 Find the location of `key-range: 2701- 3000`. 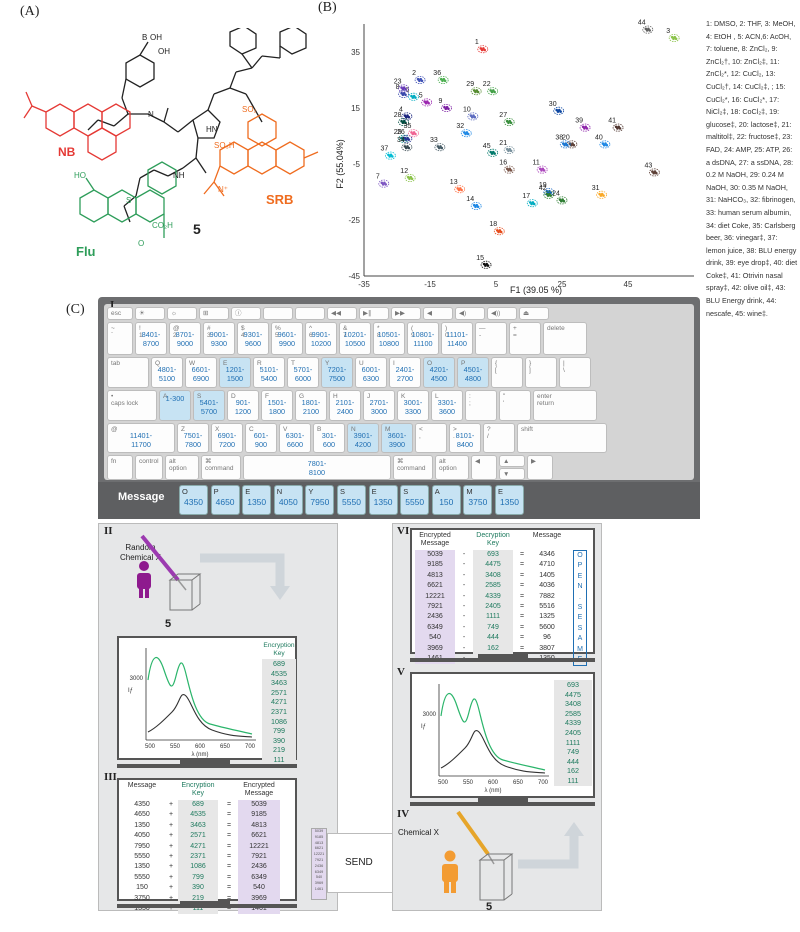

key-range: 2701- 3000 is located at coordinates (379, 407).